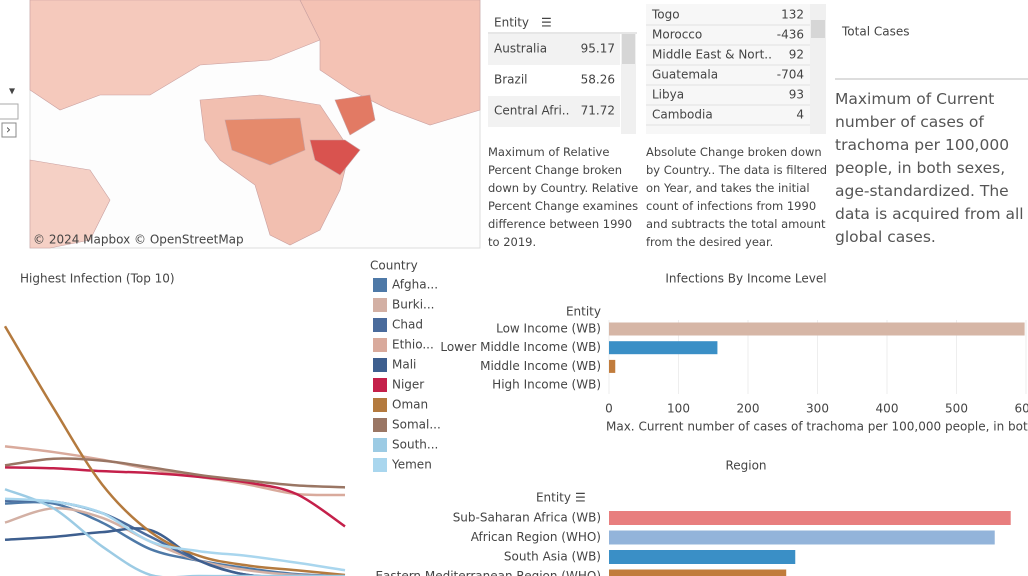 Image resolution: width=1028 pixels, height=576 pixels. What do you see at coordinates (97, 279) in the screenshot?
I see `chart-title: Highest Infection (Top 10)` at bounding box center [97, 279].